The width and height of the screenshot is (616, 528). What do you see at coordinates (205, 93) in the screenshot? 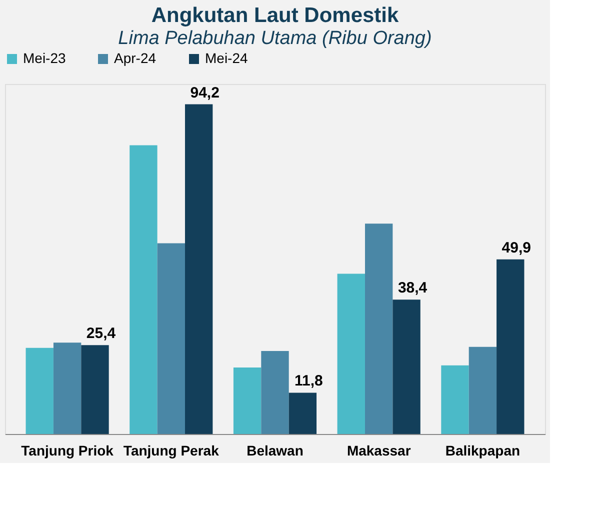
I see `data-label: 94,2` at bounding box center [205, 93].